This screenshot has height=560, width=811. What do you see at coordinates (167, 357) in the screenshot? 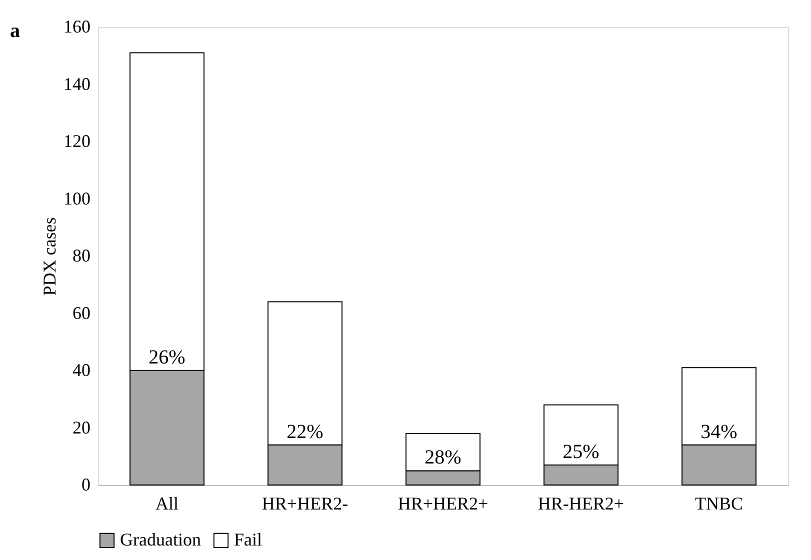
I see `annotation: 26%` at bounding box center [167, 357].